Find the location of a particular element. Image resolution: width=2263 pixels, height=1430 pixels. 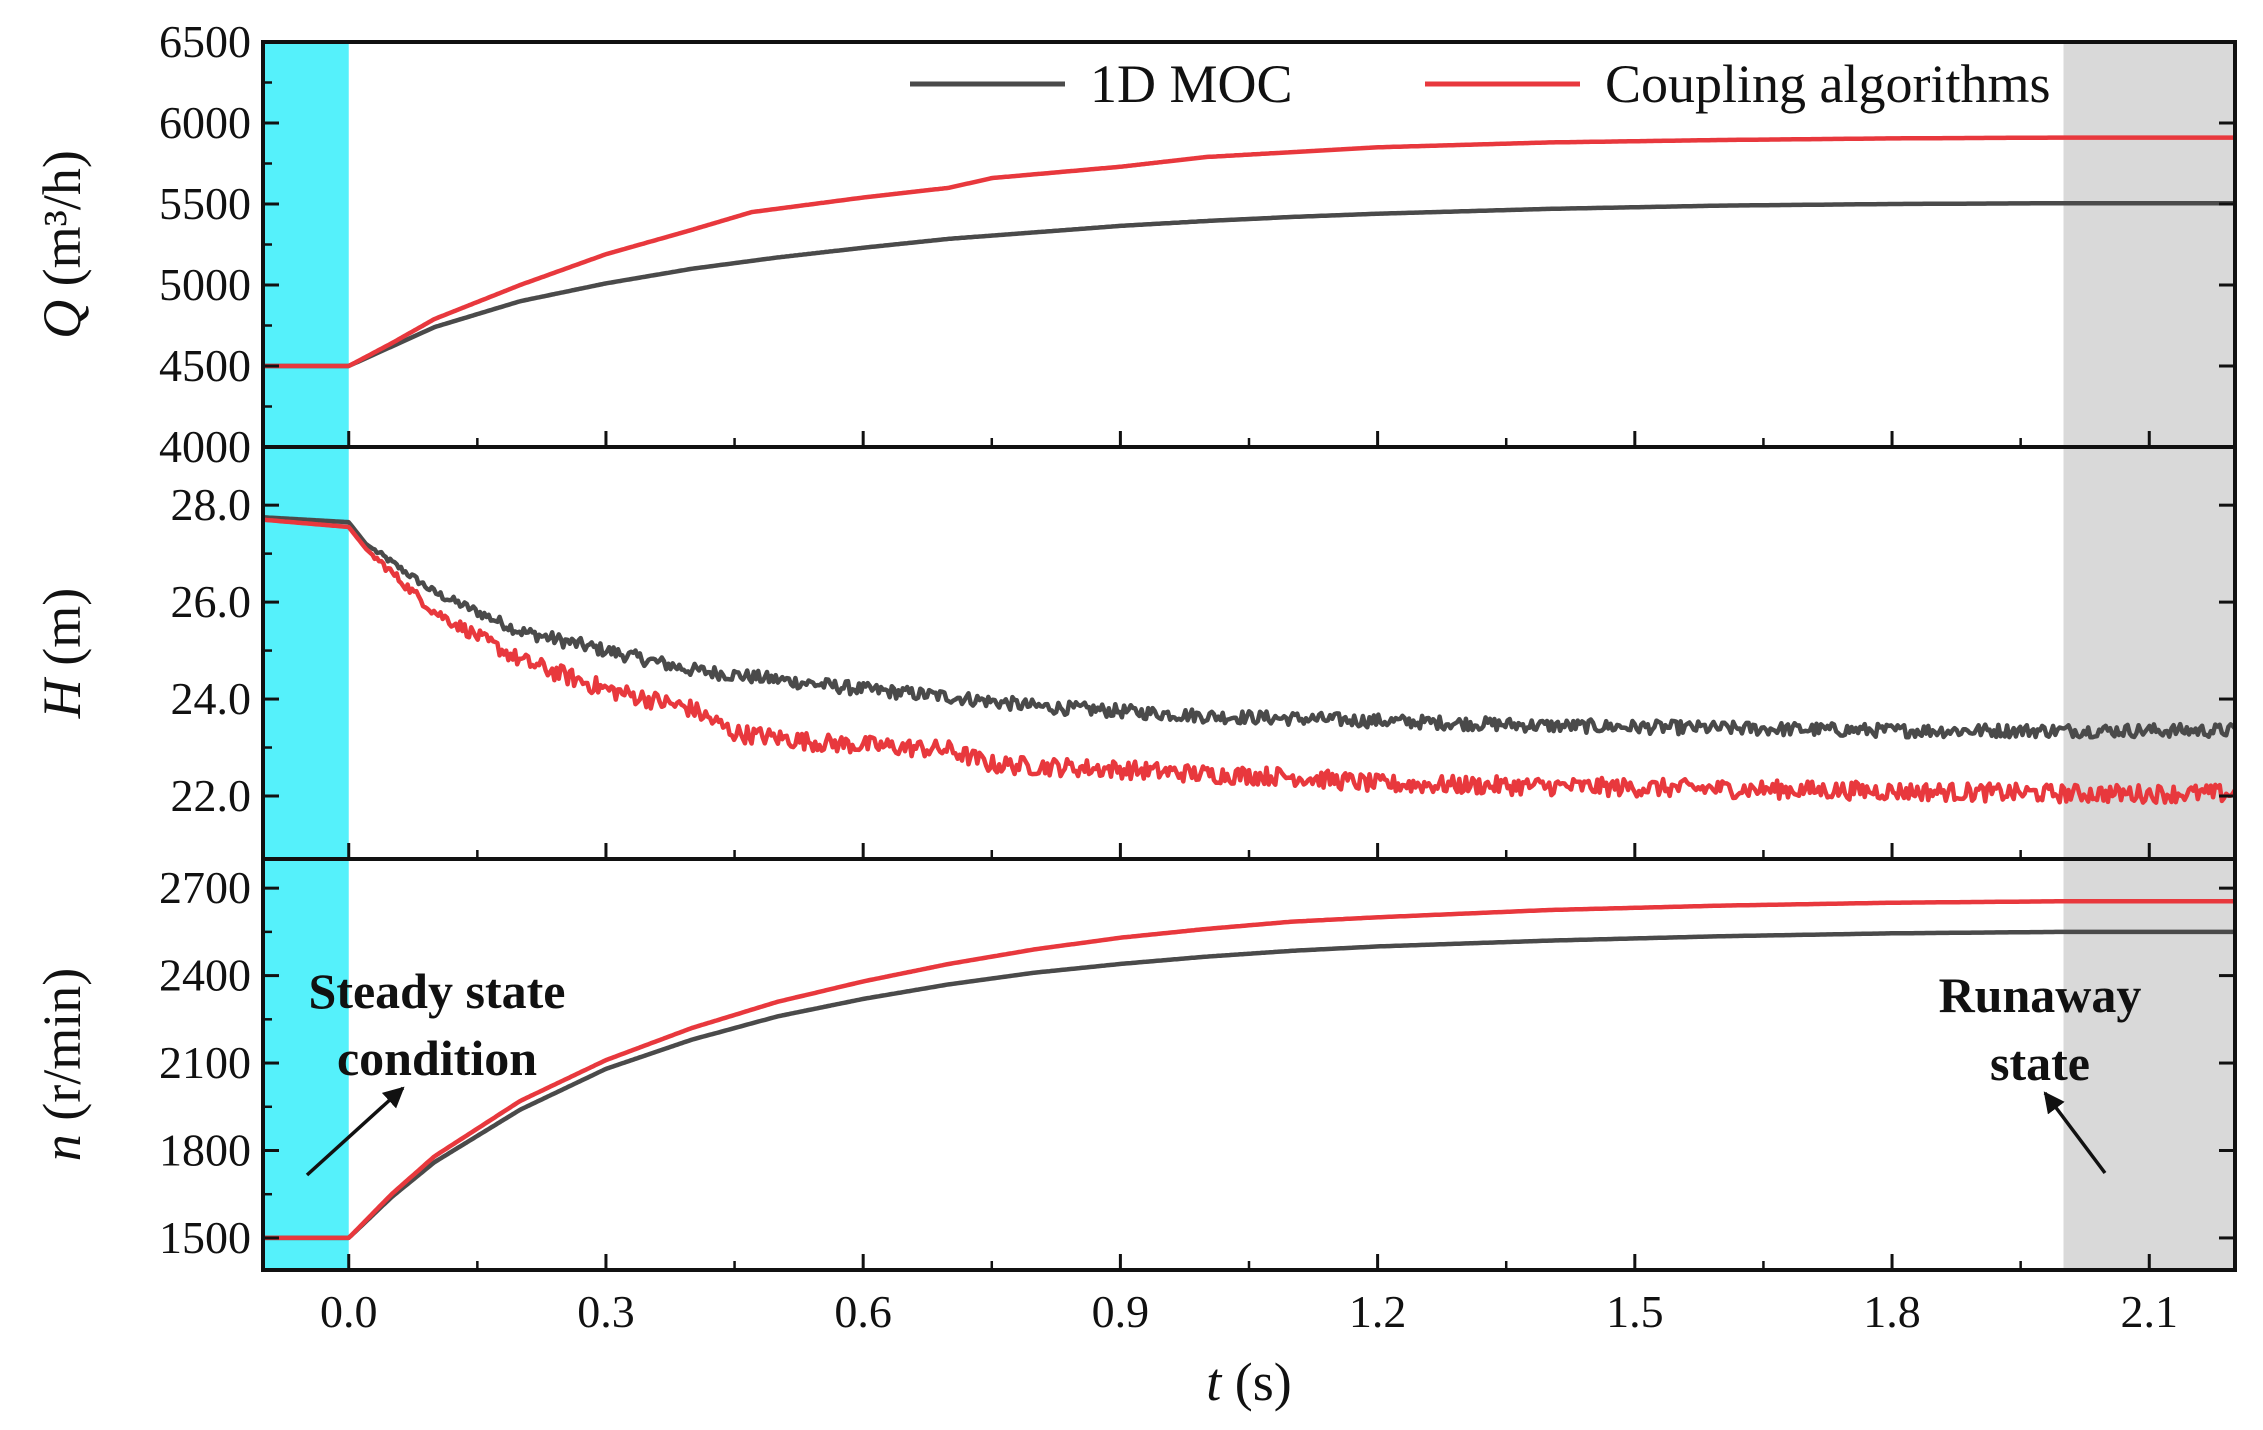

y-tick-label-Q: 4000 is located at coordinates (205, 446).